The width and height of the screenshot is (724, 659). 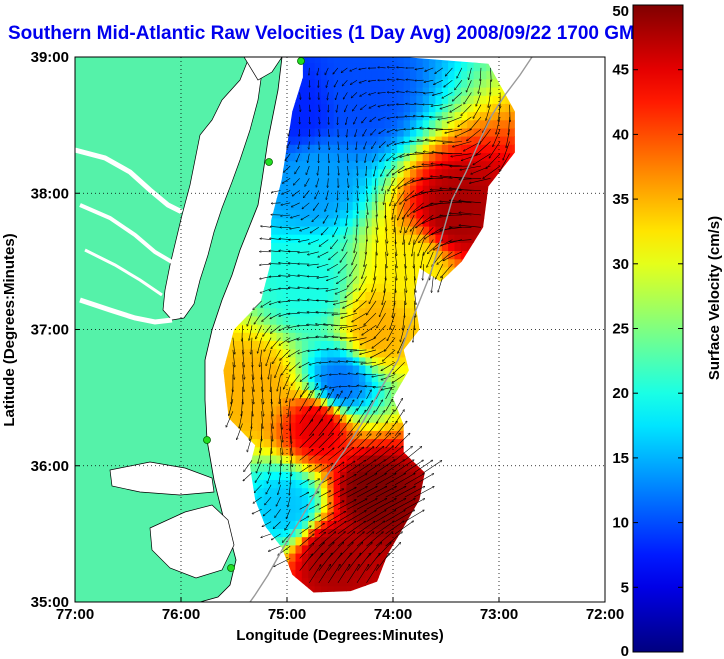 What do you see at coordinates (231, 568) in the screenshot?
I see `station-marker` at bounding box center [231, 568].